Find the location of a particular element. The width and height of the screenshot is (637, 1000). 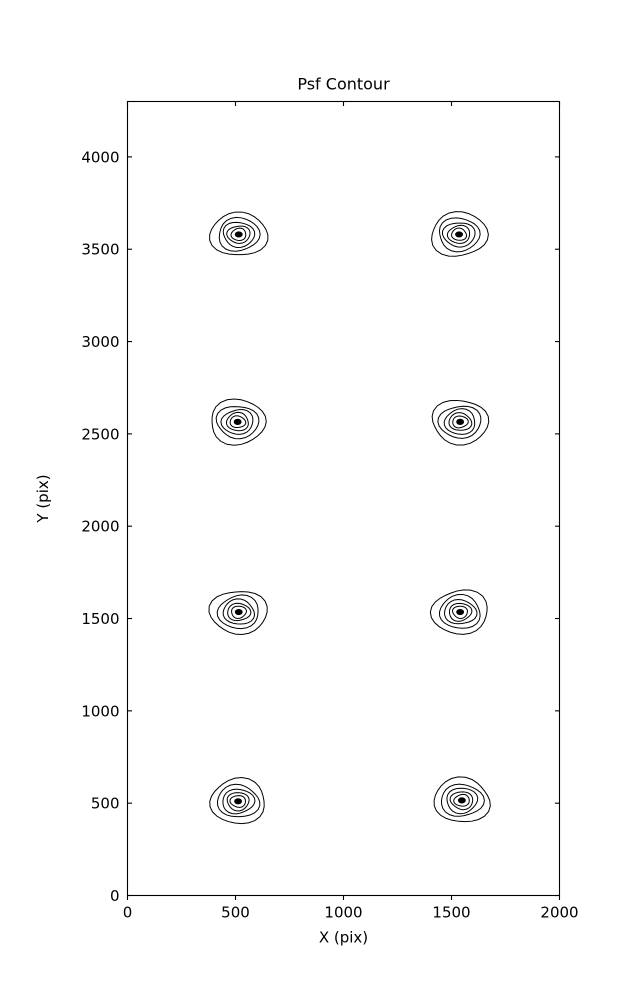

x-tick-label: 1000 is located at coordinates (343, 913).